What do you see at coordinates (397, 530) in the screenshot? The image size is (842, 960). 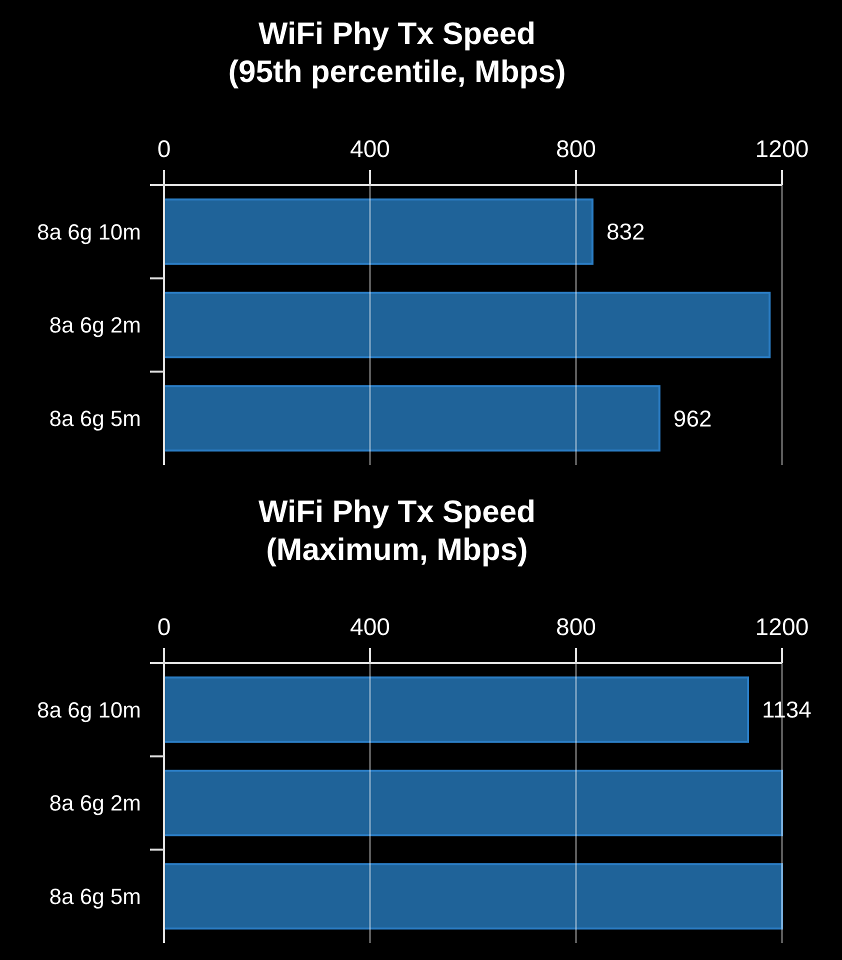 I see `chart-title: WiFi Phy Tx Speed (Maximum, Mbps)` at bounding box center [397, 530].